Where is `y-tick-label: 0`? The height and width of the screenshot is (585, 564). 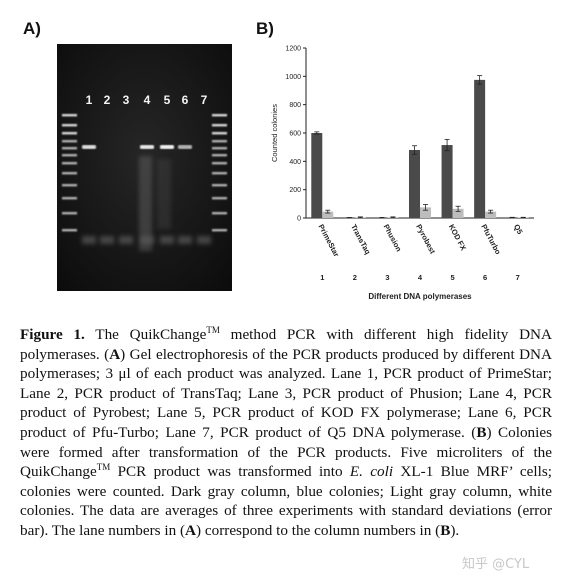 y-tick-label: 0 is located at coordinates (299, 219).